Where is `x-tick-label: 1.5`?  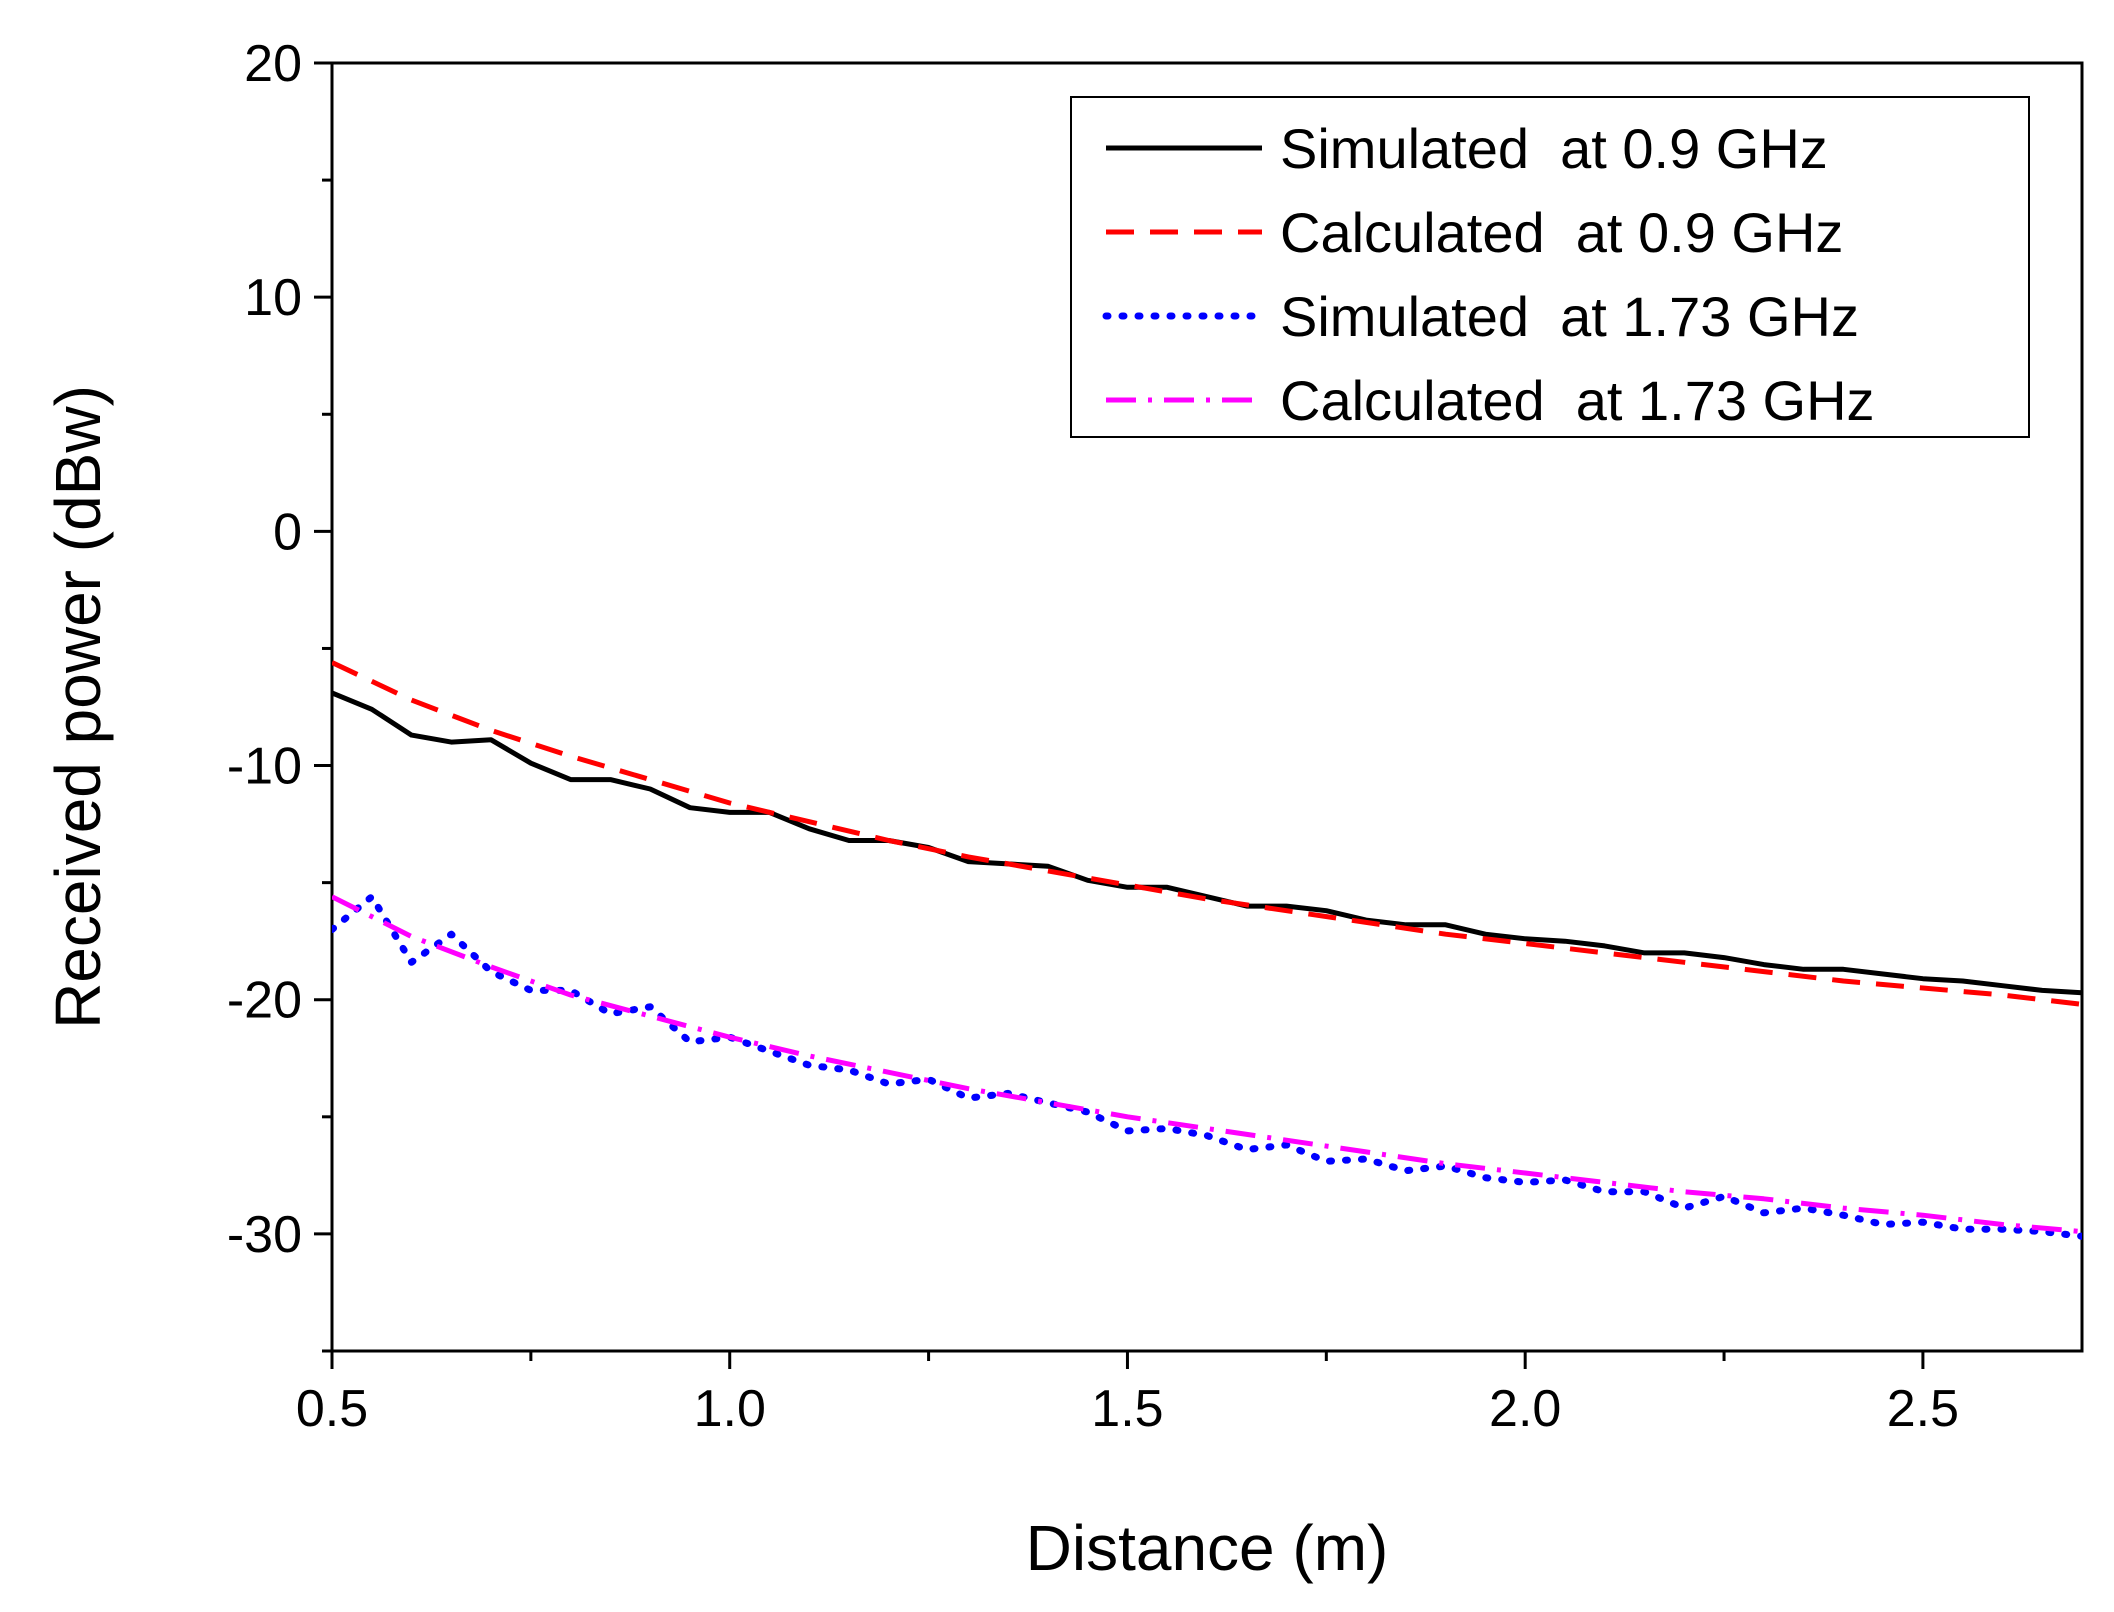
x-tick-label: 1.5 is located at coordinates (1127, 1409).